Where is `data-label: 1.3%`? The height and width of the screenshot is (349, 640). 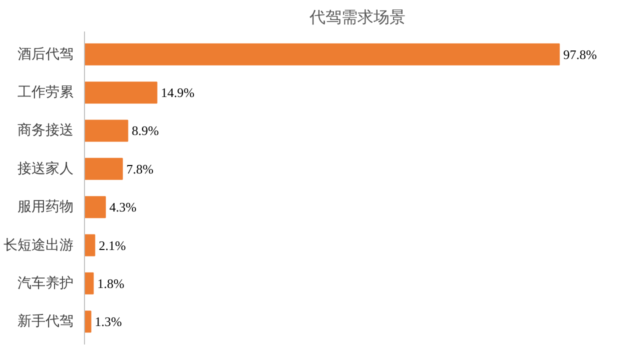
data-label: 1.3% is located at coordinates (108, 322).